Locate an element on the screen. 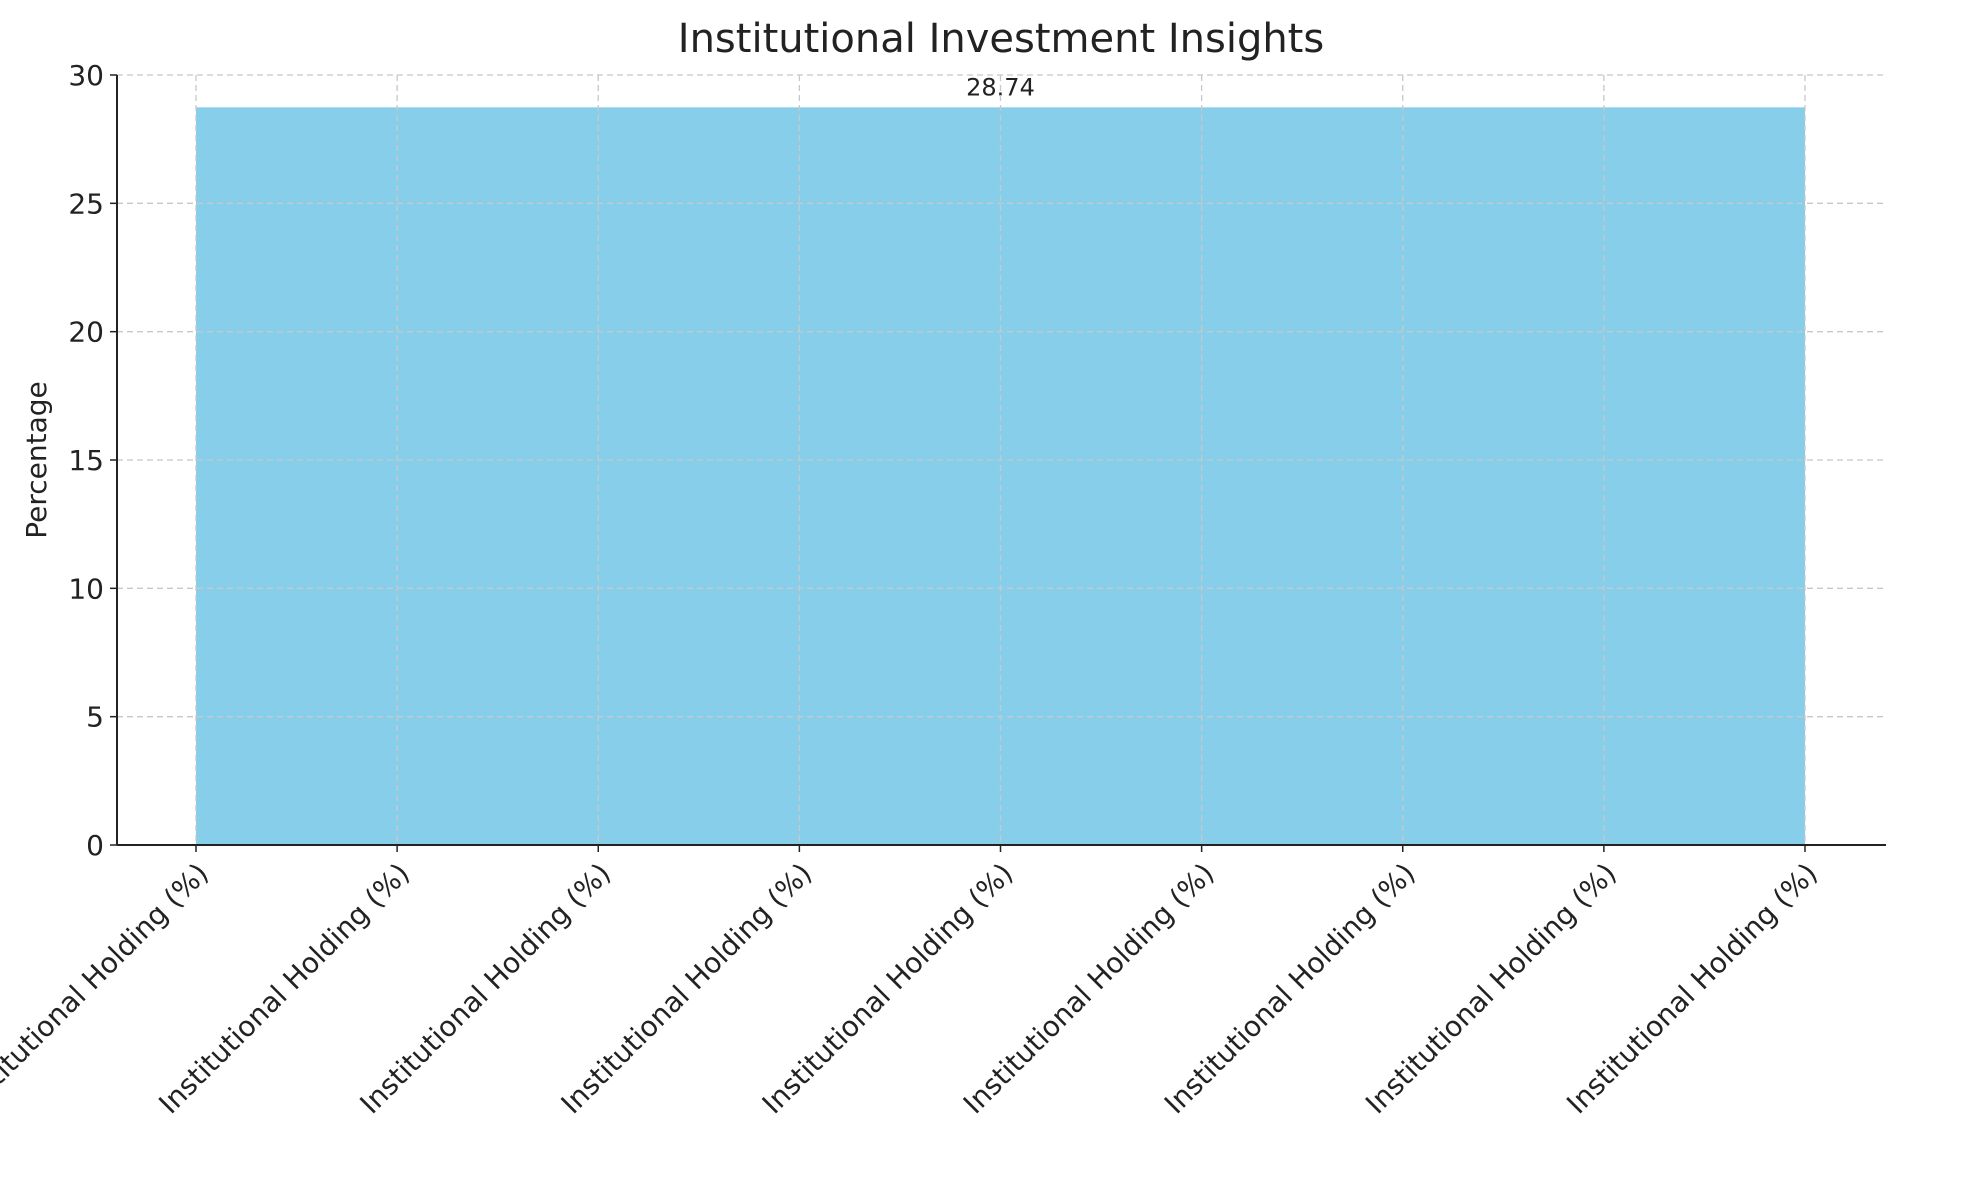 This screenshot has height=1180, width=1970. y-tick-label: 5 is located at coordinates (95, 717).